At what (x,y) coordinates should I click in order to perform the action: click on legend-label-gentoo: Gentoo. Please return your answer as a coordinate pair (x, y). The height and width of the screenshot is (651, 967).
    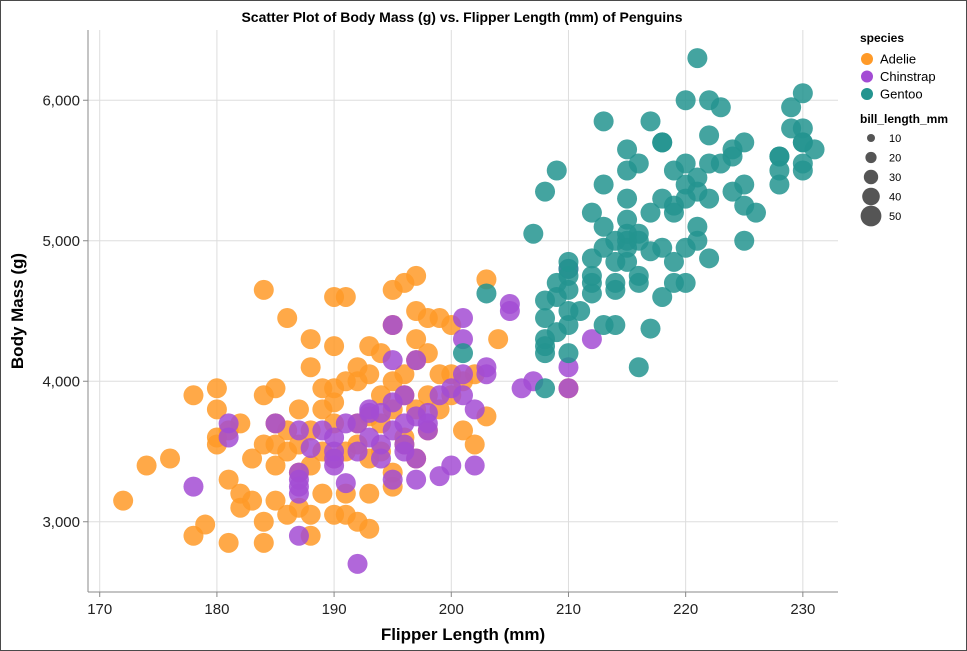
    Looking at the image, I should click on (901, 94).